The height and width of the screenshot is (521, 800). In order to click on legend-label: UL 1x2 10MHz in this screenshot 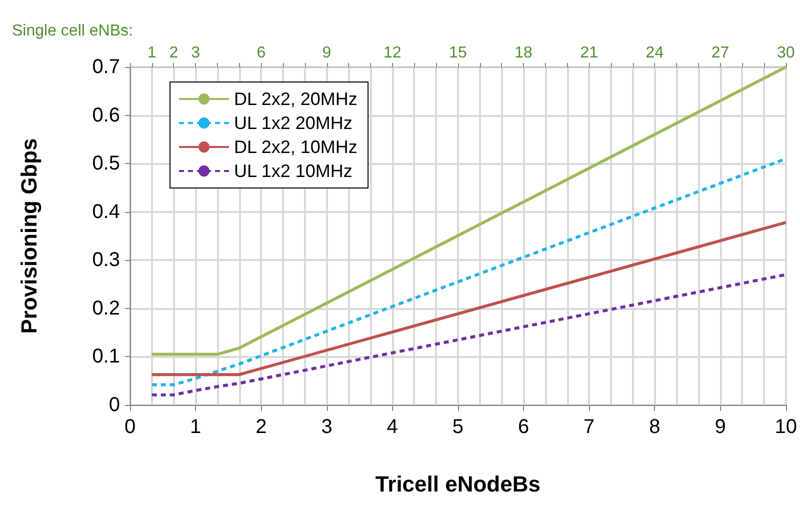, I will do `click(293, 171)`.